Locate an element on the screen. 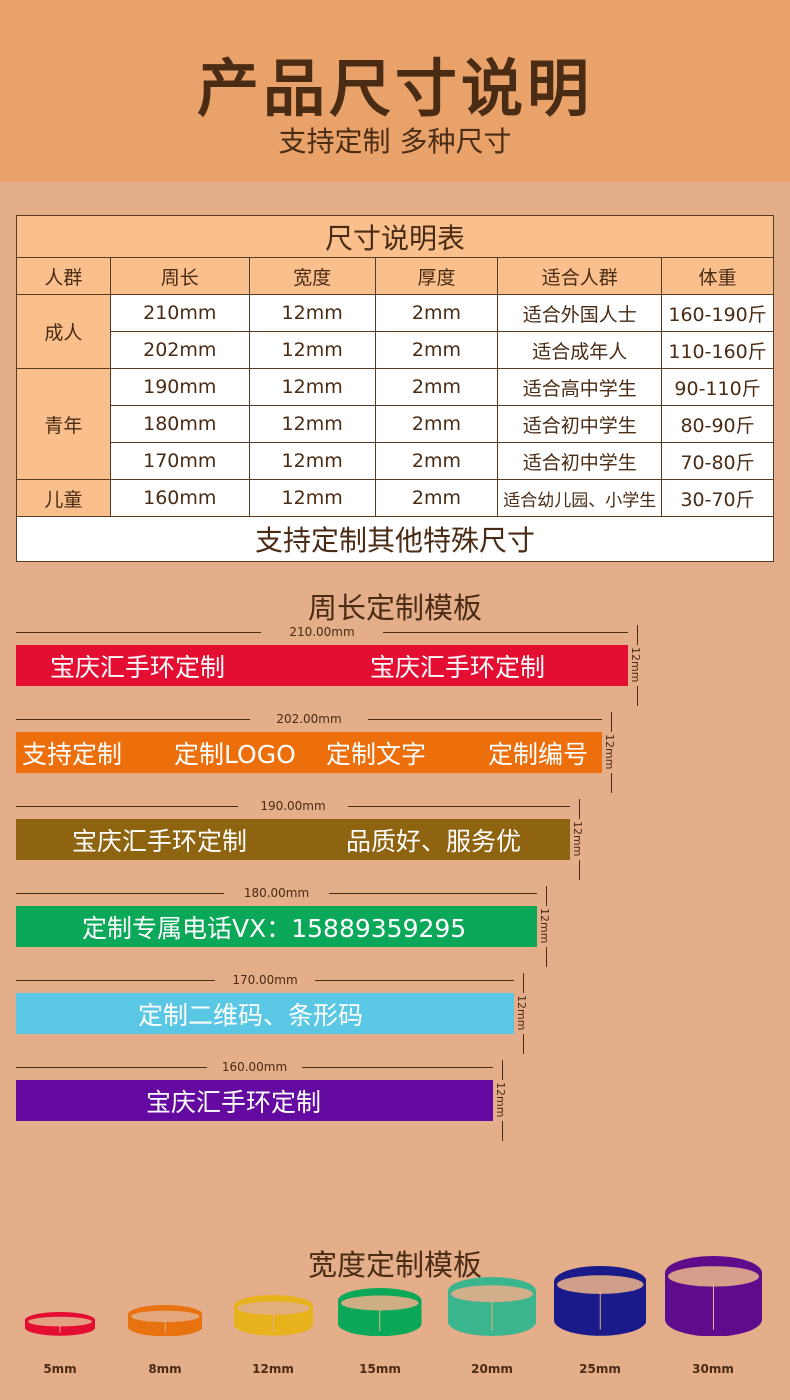  table-row: 儿童 160mm 12mm 2mm 适合幼儿园、小学生 30-70斤 is located at coordinates (395, 498).